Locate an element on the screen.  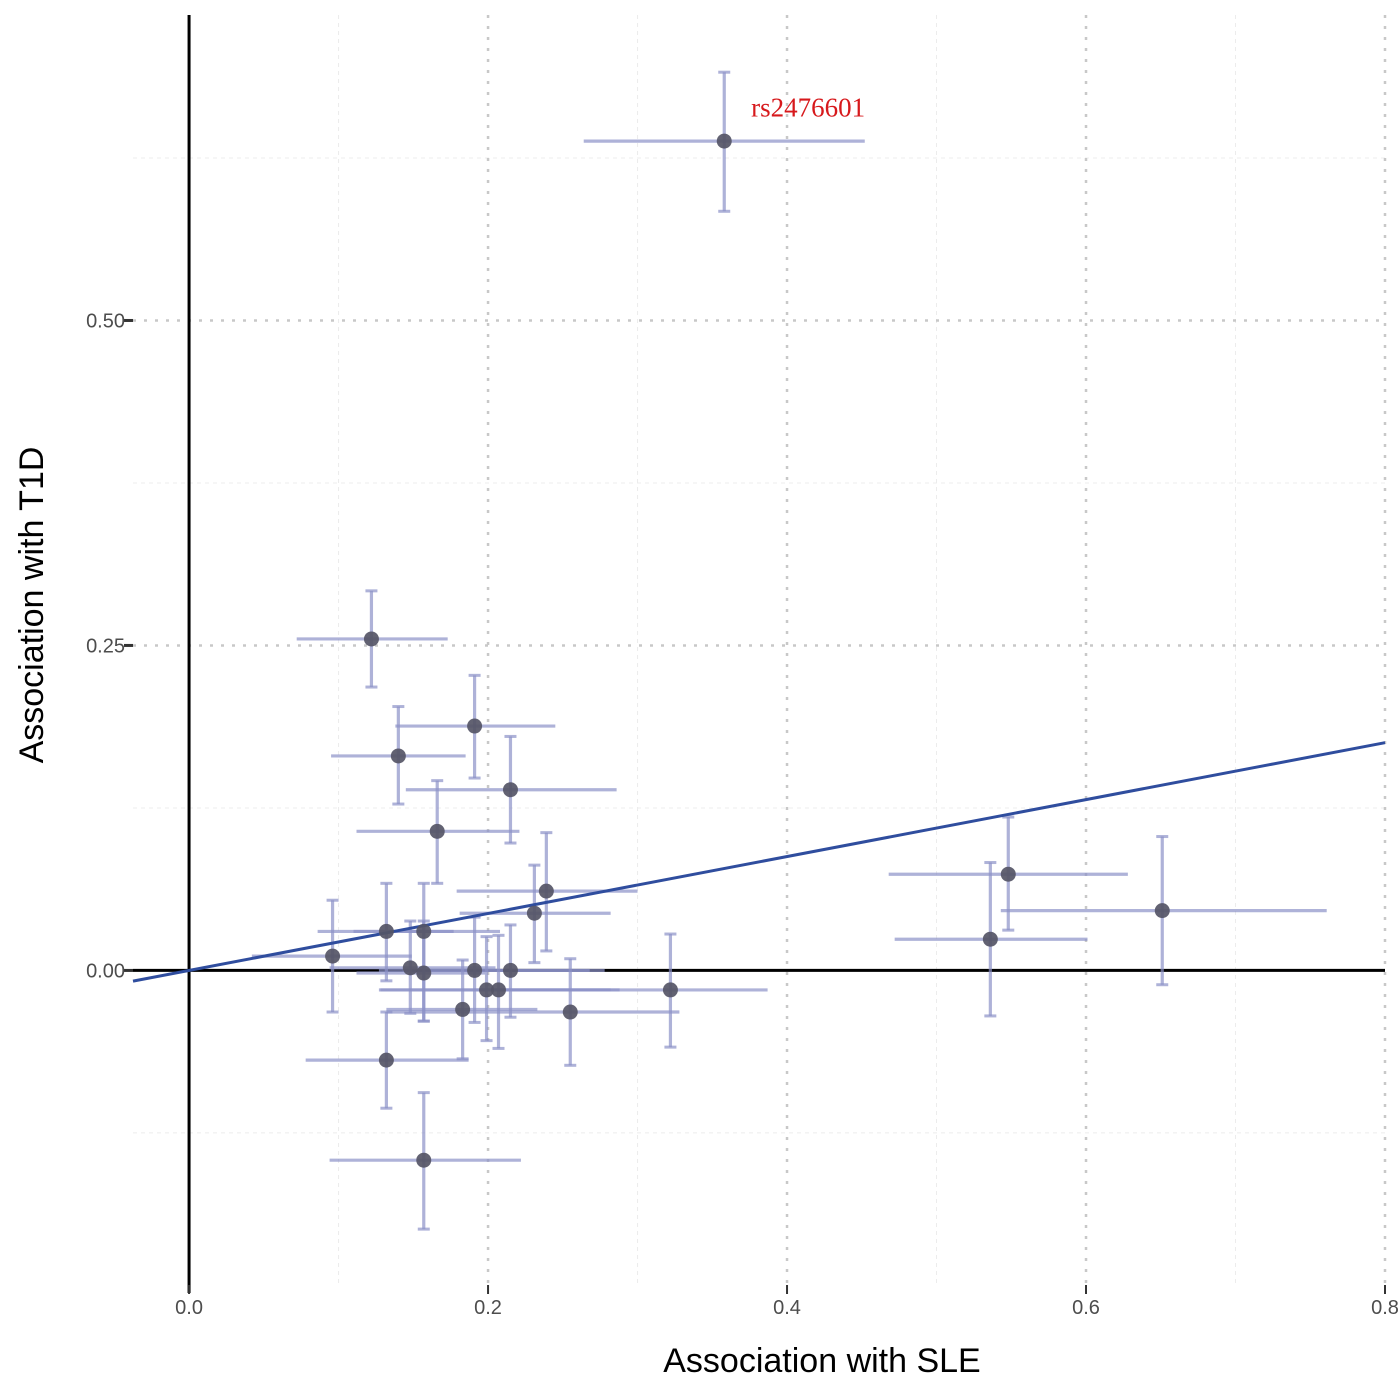
y-tick-label: 0.00 is located at coordinates (105, 971).